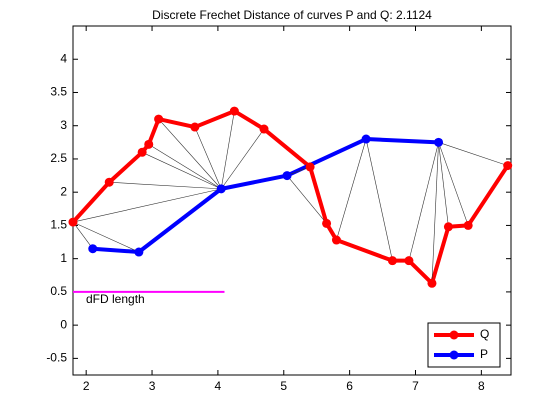  What do you see at coordinates (464, 345) in the screenshot?
I see `legend-box` at bounding box center [464, 345].